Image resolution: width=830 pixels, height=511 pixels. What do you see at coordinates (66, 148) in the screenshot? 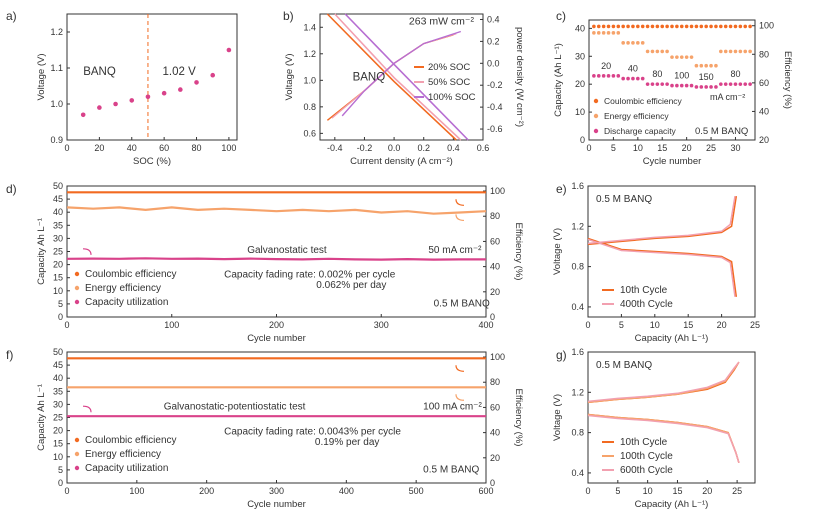
I see `panel-a-xtick-label: 0` at bounding box center [66, 148].